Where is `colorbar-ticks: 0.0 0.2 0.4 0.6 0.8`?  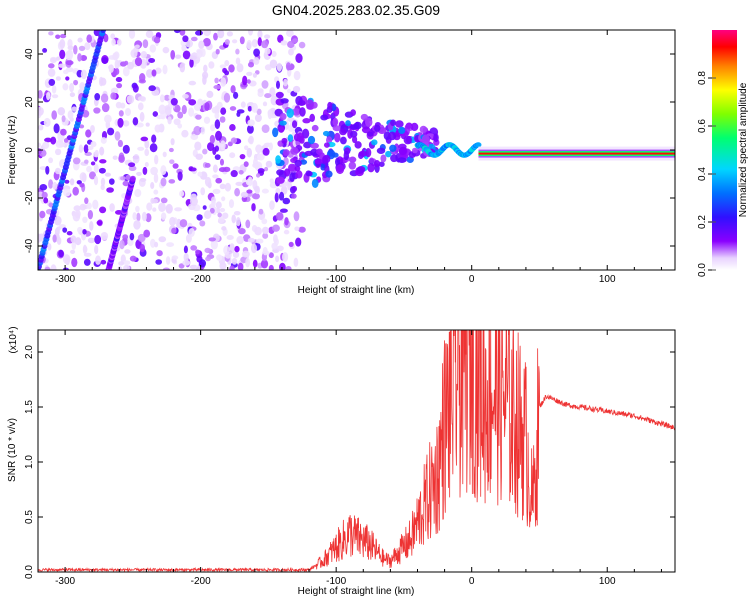 colorbar-ticks: 0.0 0.2 0.4 0.6 0.8 is located at coordinates (706, 174).